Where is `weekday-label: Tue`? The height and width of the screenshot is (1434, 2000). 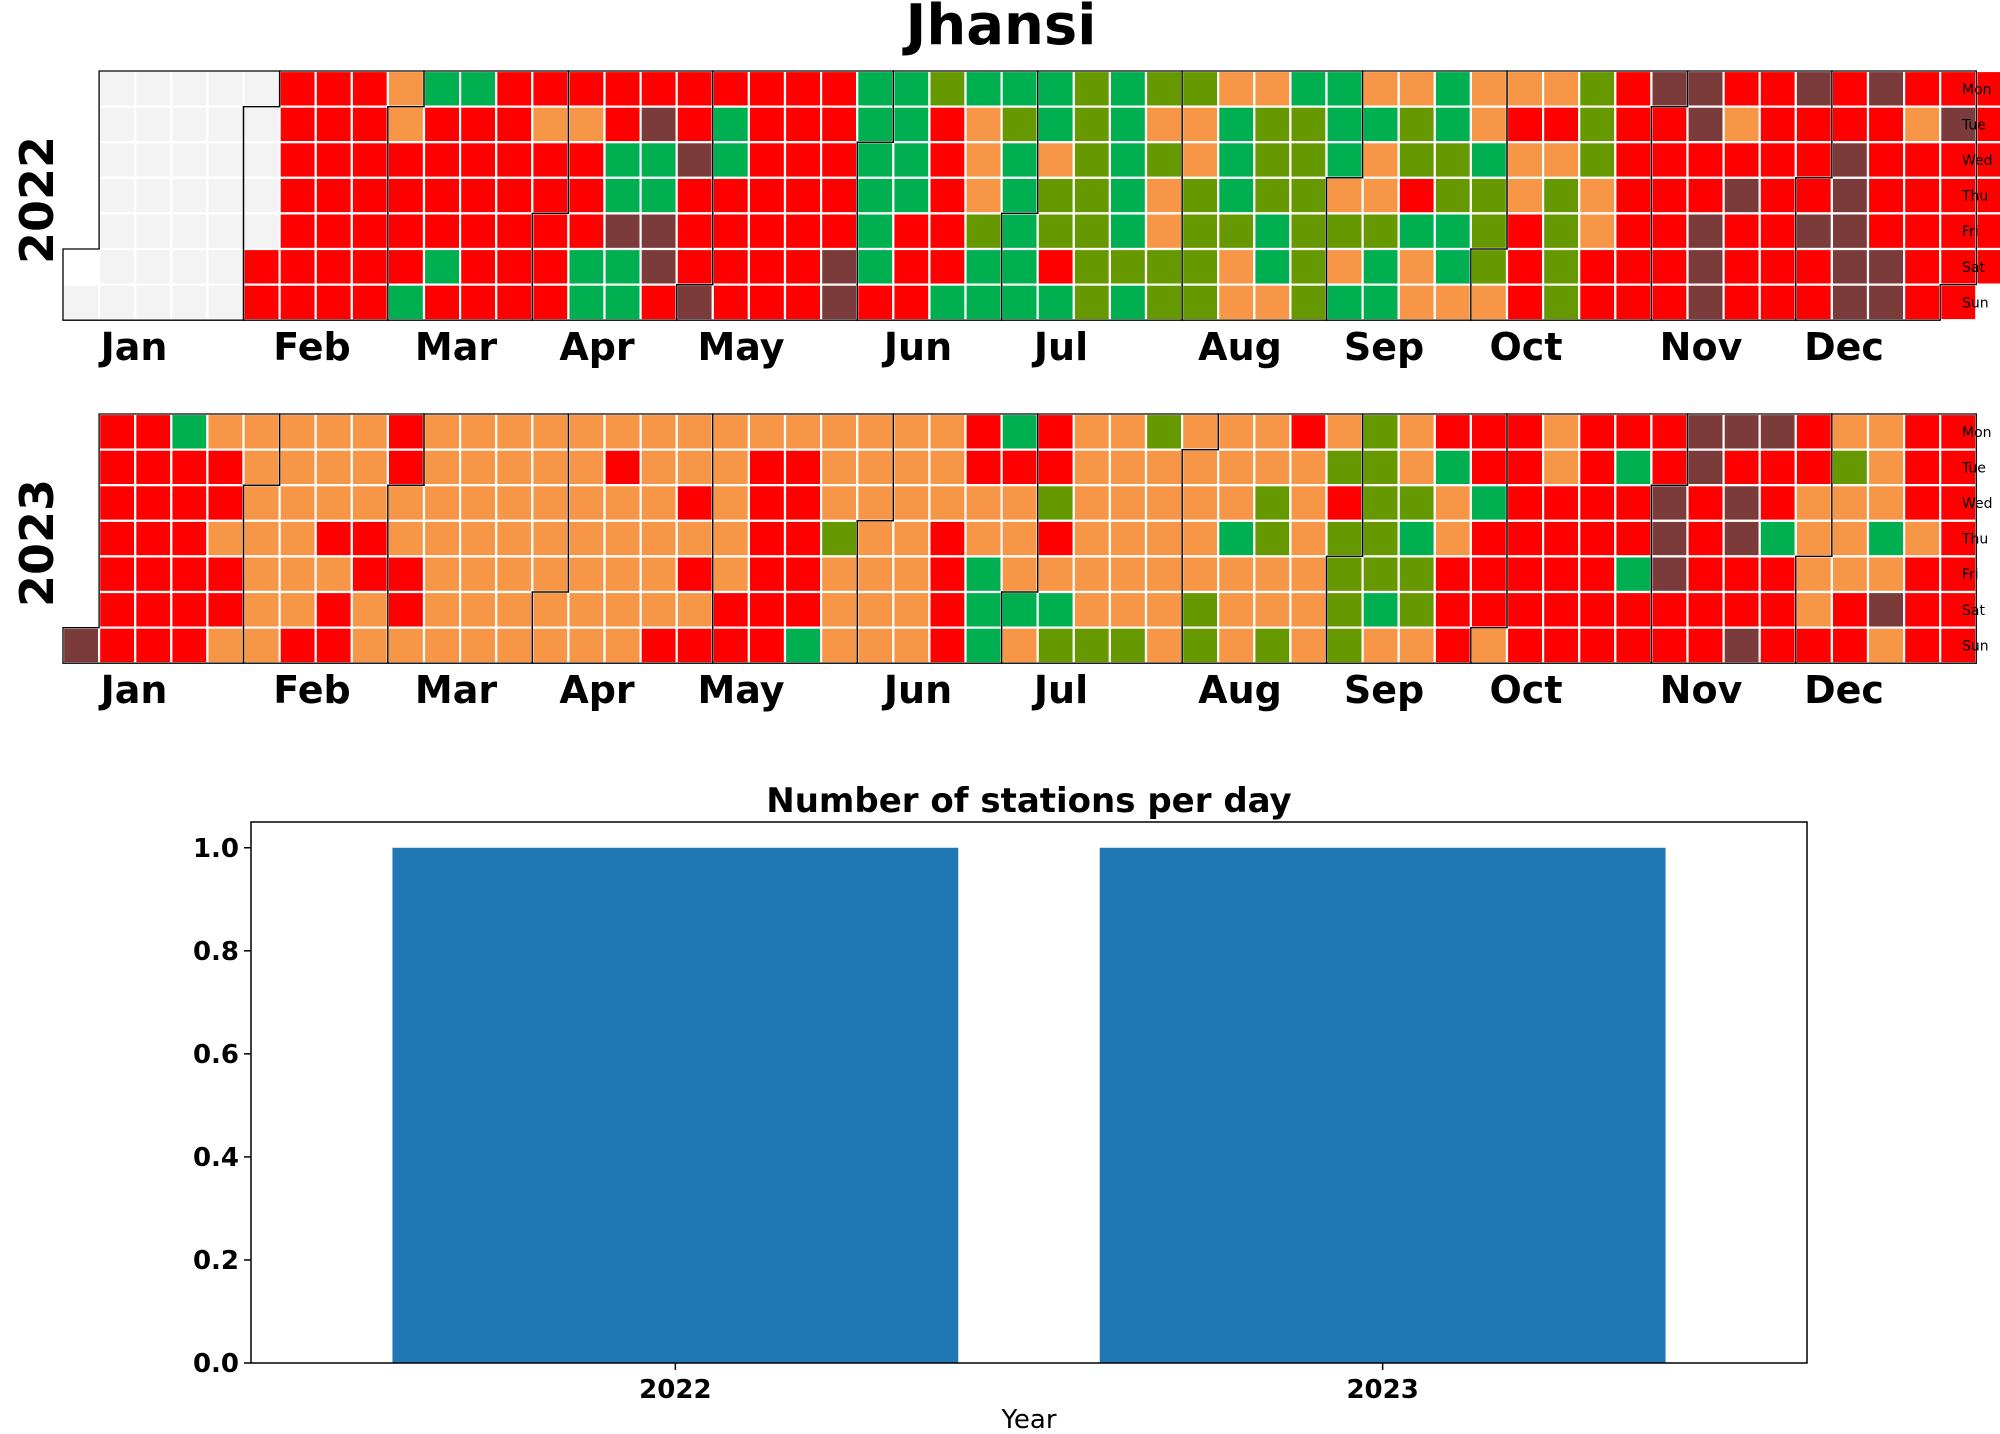
weekday-label: Tue is located at coordinates (1973, 468).